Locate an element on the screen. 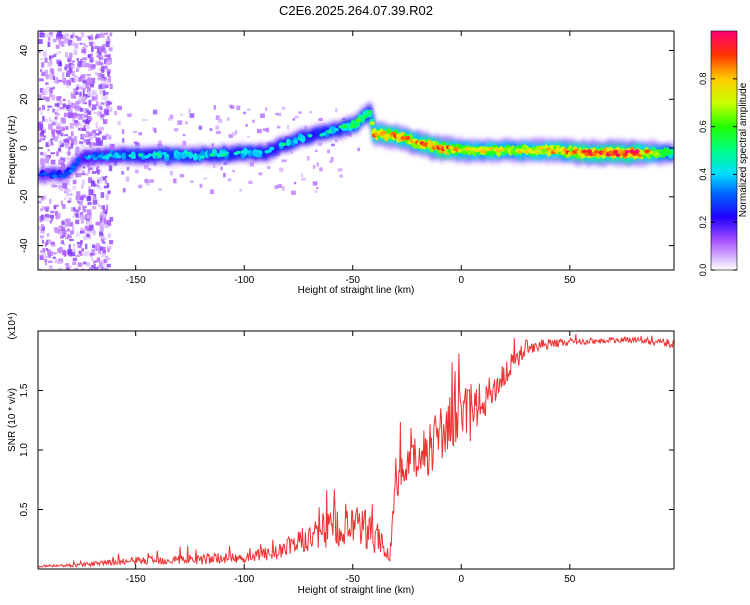 The height and width of the screenshot is (605, 750). spectrogram-y-label: Frequency (Hz) is located at coordinates (12, 150).